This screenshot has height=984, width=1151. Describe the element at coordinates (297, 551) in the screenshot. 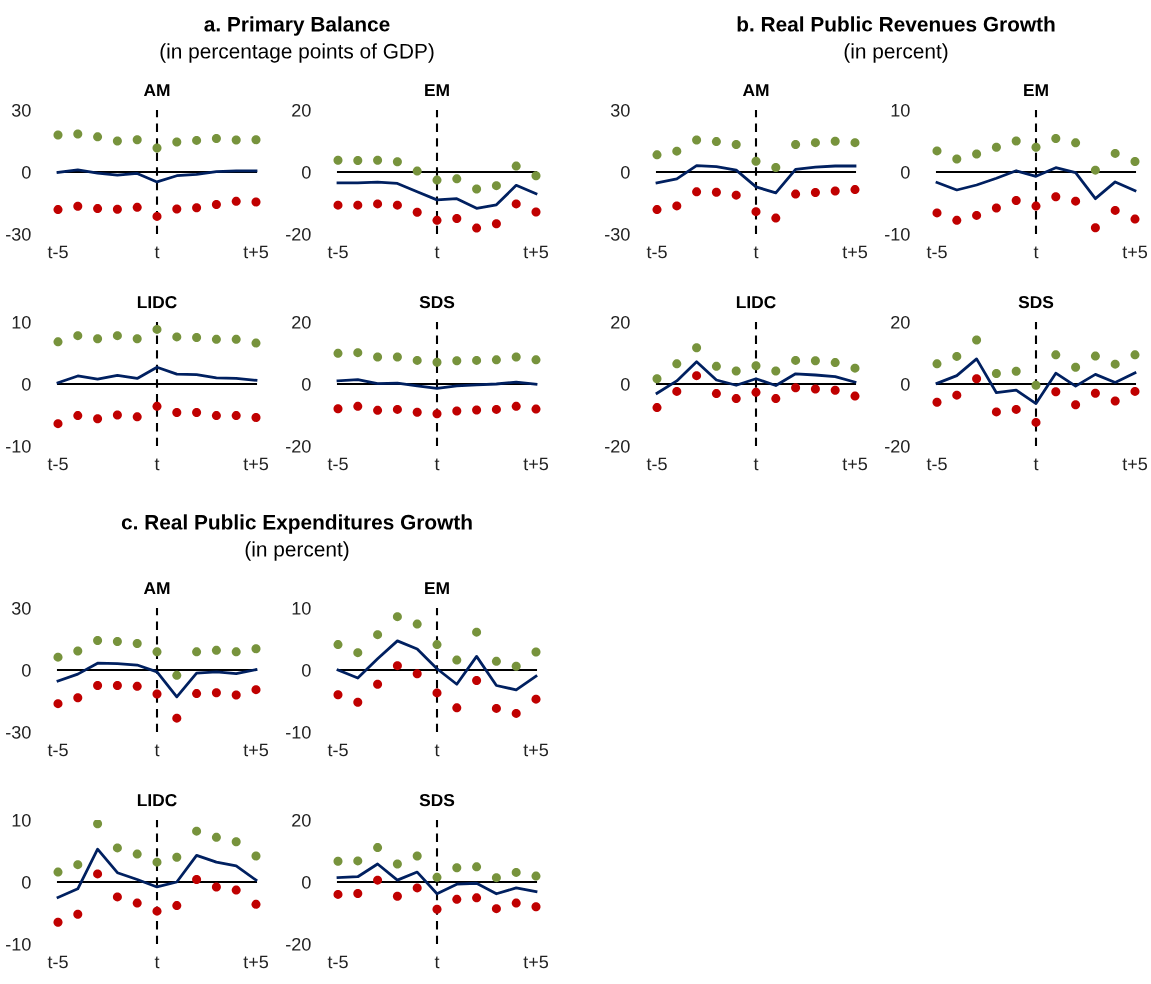

I see `text: (in percent)` at that location.